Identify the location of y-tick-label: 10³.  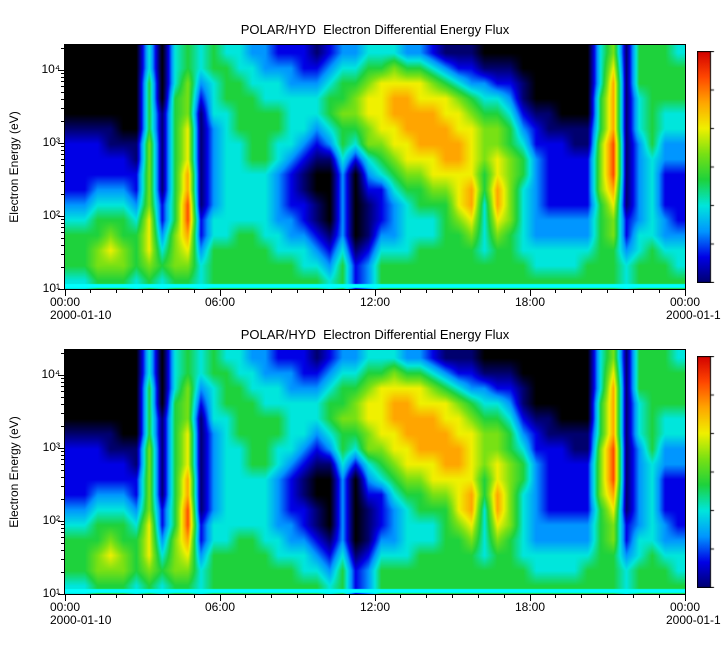
(51, 447).